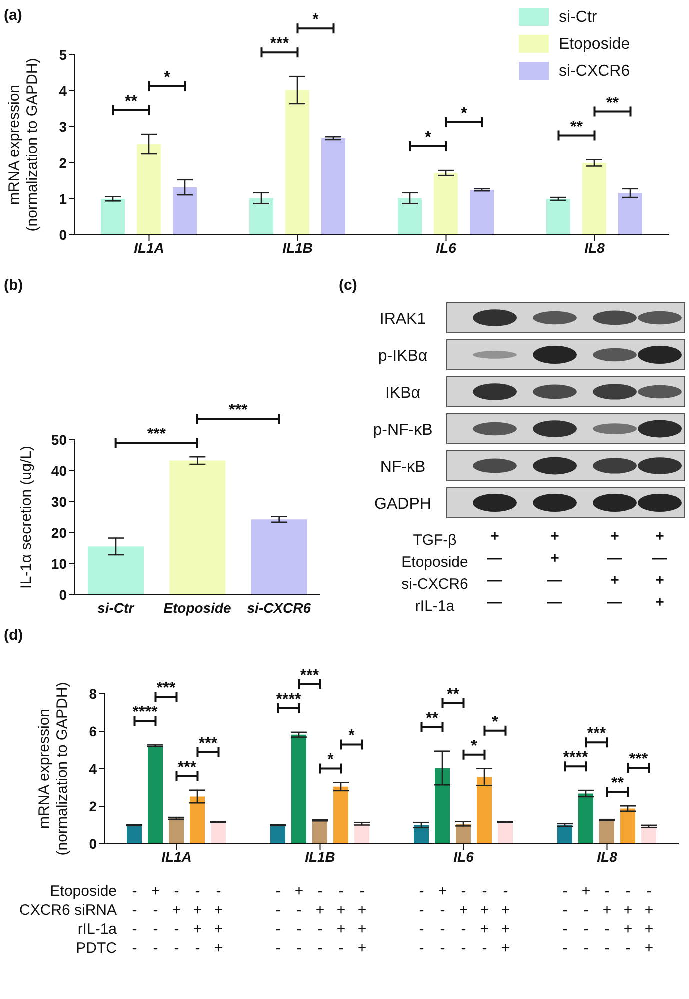 This screenshot has height=999, width=689. What do you see at coordinates (403, 319) in the screenshot?
I see `category-label: IRAK1` at bounding box center [403, 319].